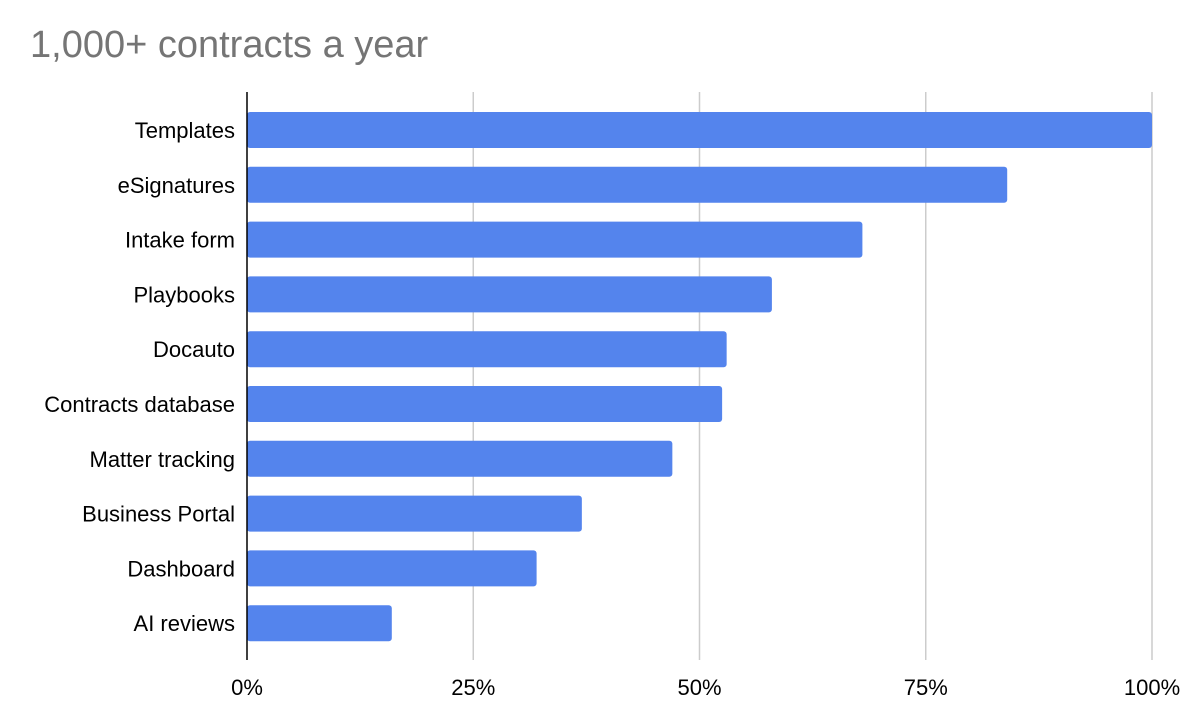 The height and width of the screenshot is (718, 1186). I want to click on x-tick-label: 75%, so click(926, 687).